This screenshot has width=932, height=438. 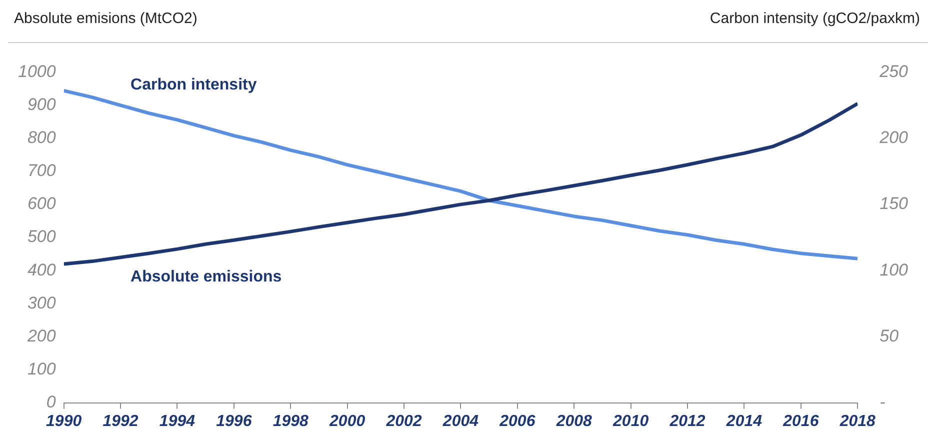 What do you see at coordinates (64, 421) in the screenshot?
I see `x-tick-label: 1990` at bounding box center [64, 421].